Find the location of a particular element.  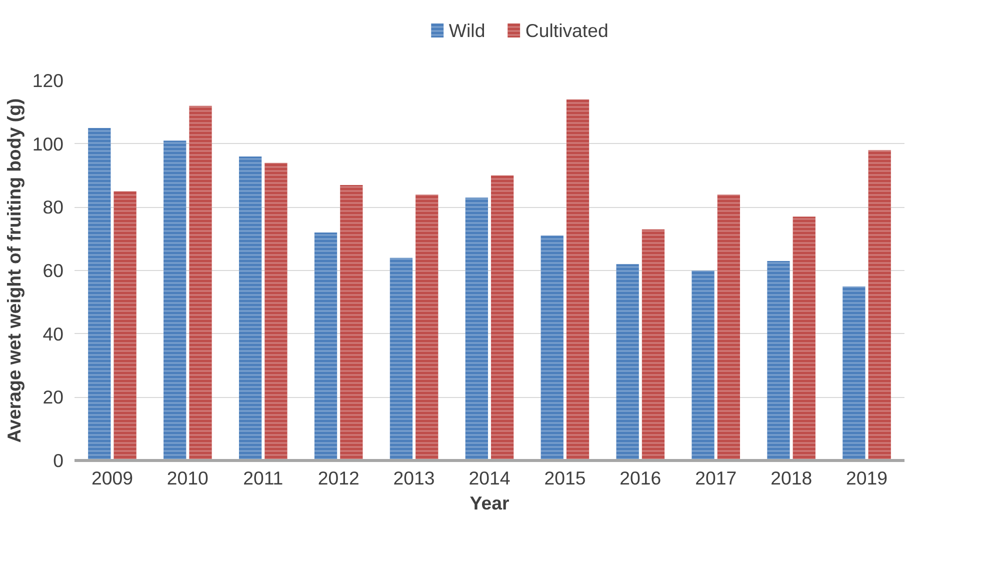

x-tick-label: 2017 is located at coordinates (716, 478).